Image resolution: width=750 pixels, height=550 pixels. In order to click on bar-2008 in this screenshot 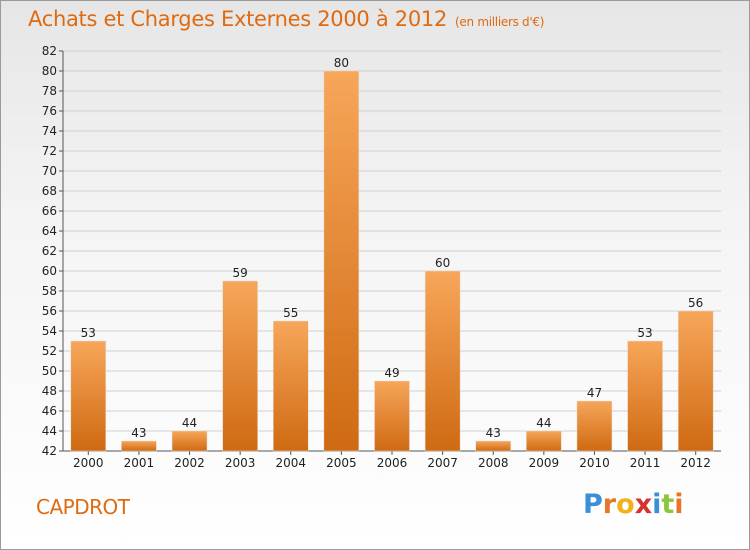, I will do `click(493, 446)`.